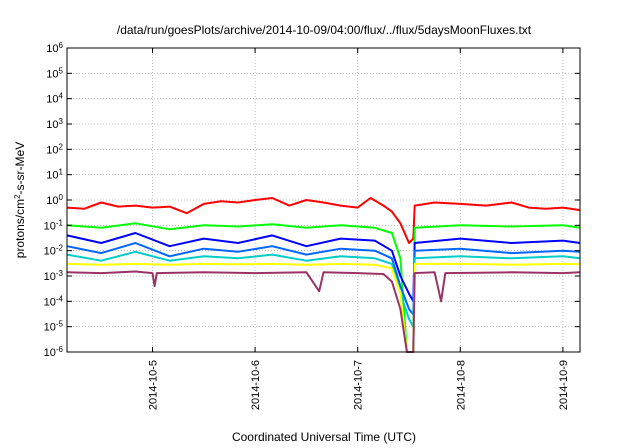 This screenshot has width=640, height=448. Describe the element at coordinates (61, 70) in the screenshot. I see `y-tick-exponent: 5` at that location.